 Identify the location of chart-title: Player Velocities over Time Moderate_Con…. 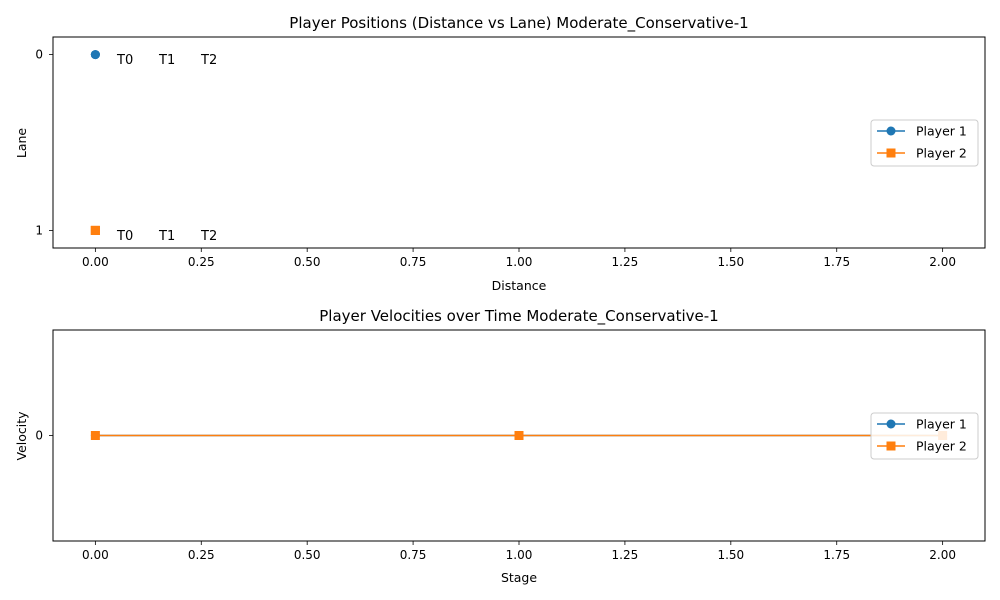
(518, 316).